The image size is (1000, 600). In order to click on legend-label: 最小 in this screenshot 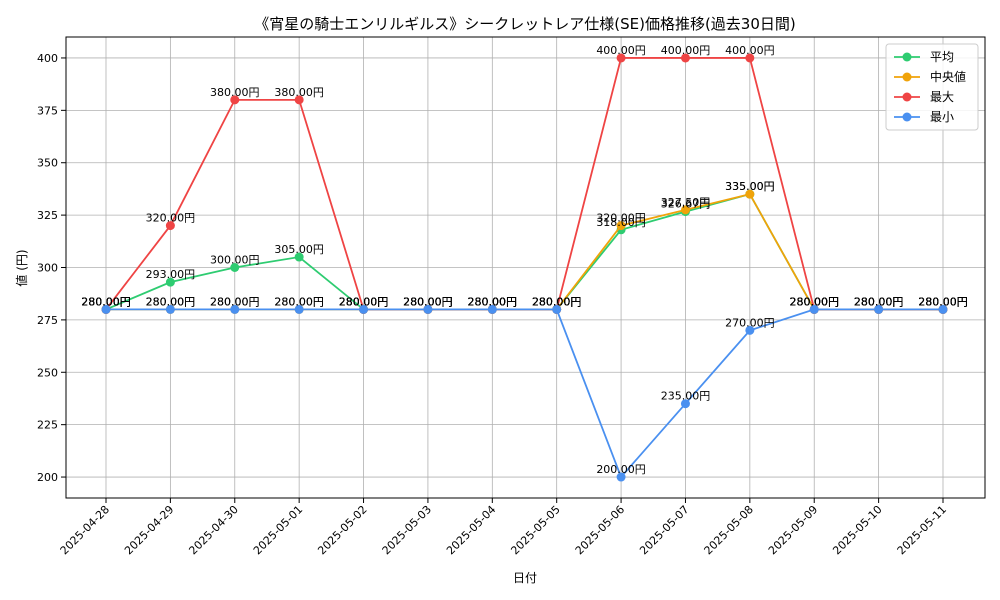, I will do `click(942, 117)`.